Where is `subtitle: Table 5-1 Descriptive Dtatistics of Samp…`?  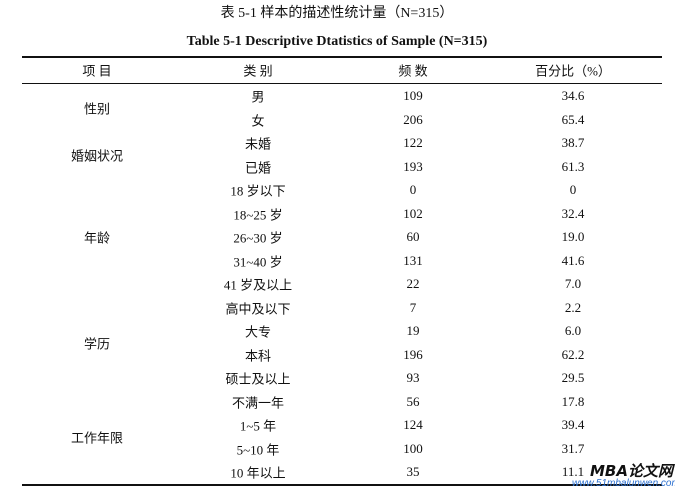 subtitle: Table 5-1 Descriptive Dtatistics of Samp… is located at coordinates (337, 41).